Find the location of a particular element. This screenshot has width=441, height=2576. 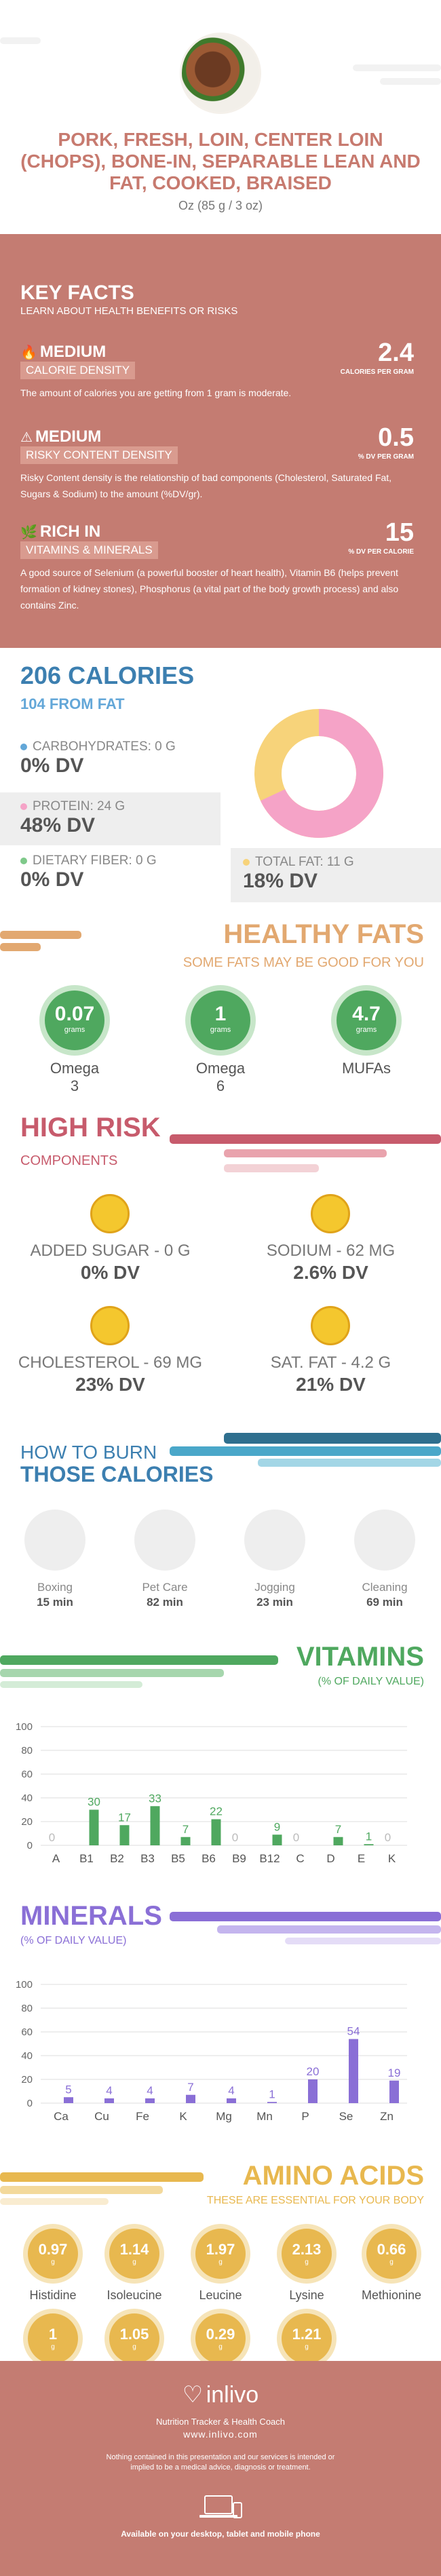

amino-circle: 1.21 g is located at coordinates (307, 2338).